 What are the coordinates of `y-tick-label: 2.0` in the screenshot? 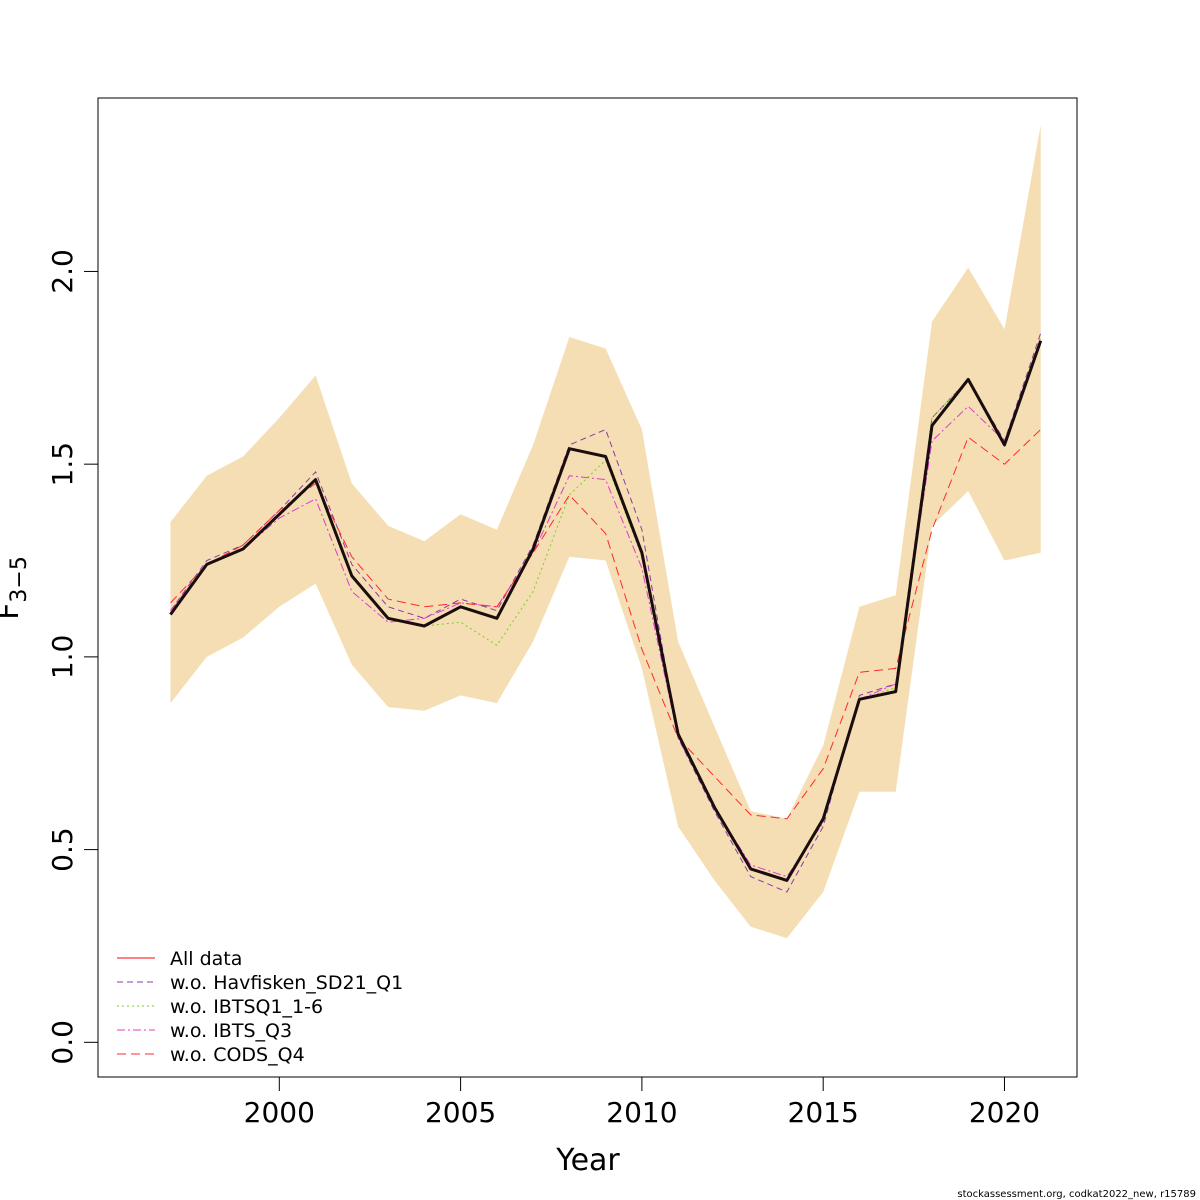 It's located at (62, 271).